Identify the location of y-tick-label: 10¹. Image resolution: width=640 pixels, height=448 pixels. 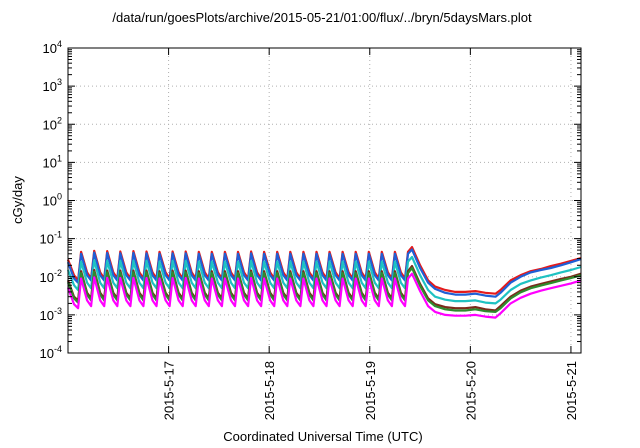
(52, 161).